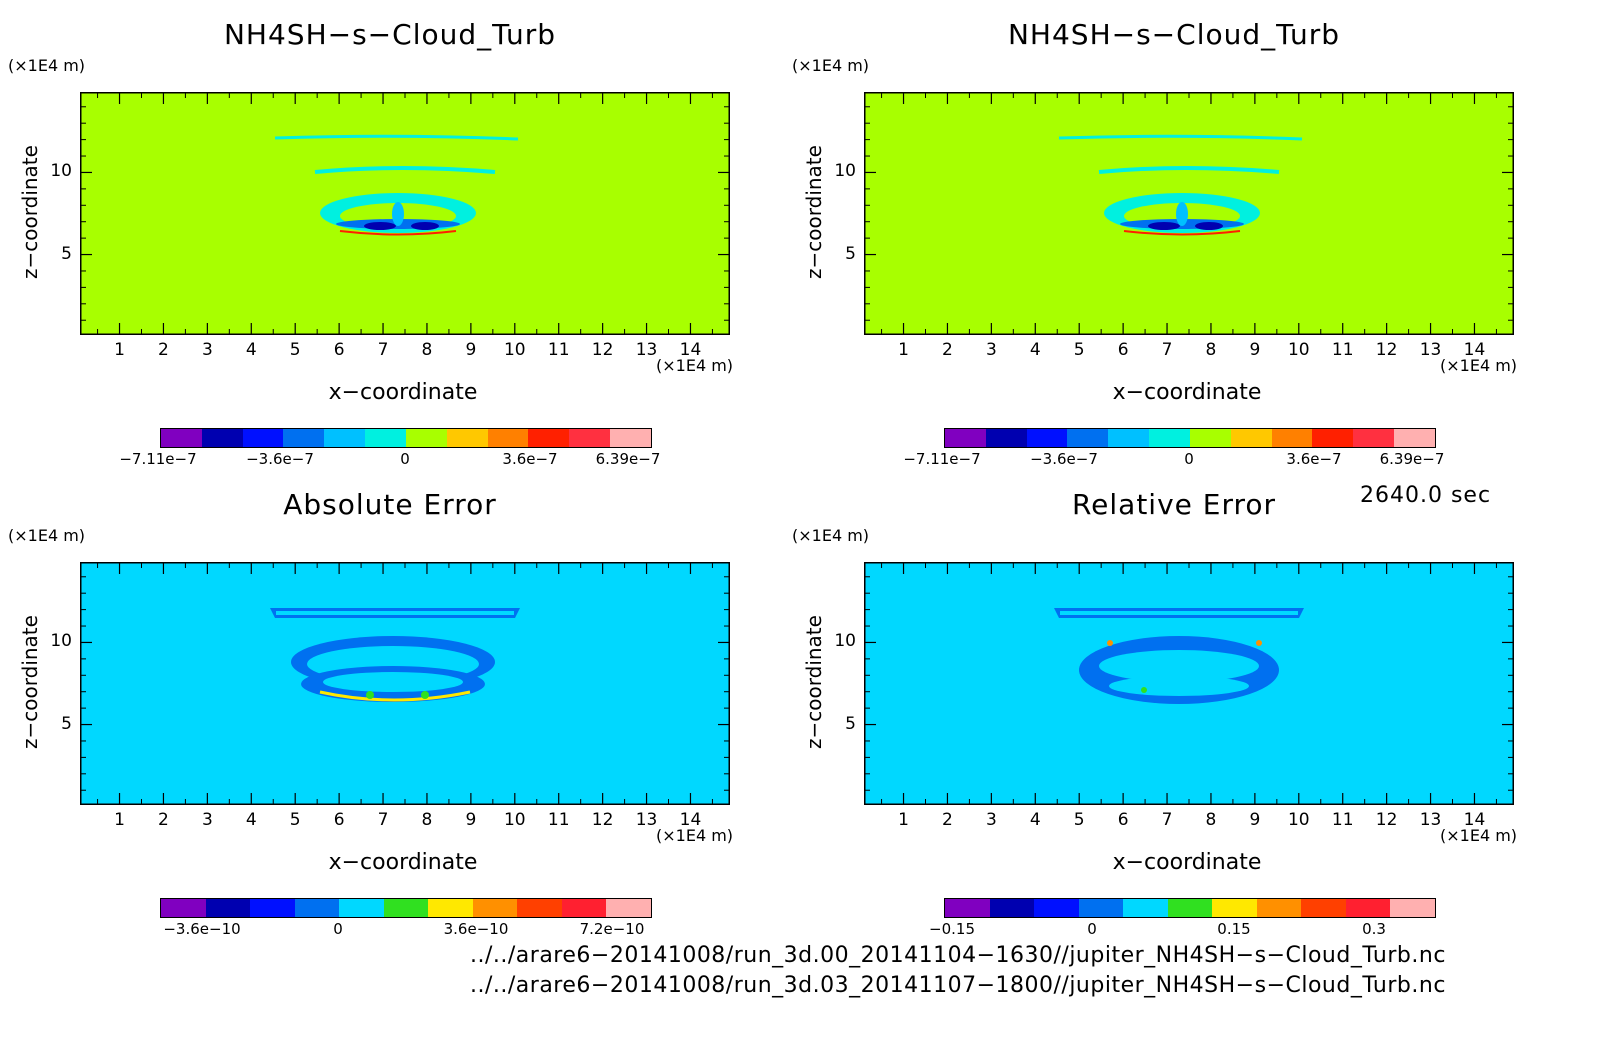 This screenshot has height=1054, width=1604. What do you see at coordinates (30, 212) in the screenshot?
I see `y-axis-label: z−coordinate` at bounding box center [30, 212].